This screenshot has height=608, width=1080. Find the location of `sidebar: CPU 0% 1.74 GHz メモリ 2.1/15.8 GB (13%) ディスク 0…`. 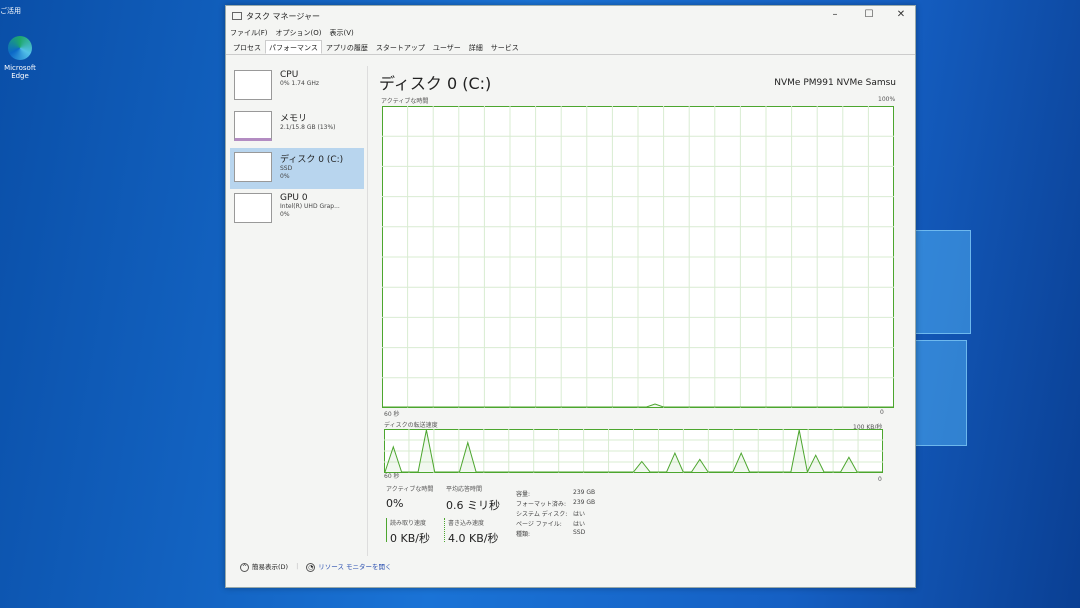

sidebar: CPU 0% 1.74 GHz メモリ 2.1/15.8 GB (13%) ディスク 0… is located at coordinates (297, 148).